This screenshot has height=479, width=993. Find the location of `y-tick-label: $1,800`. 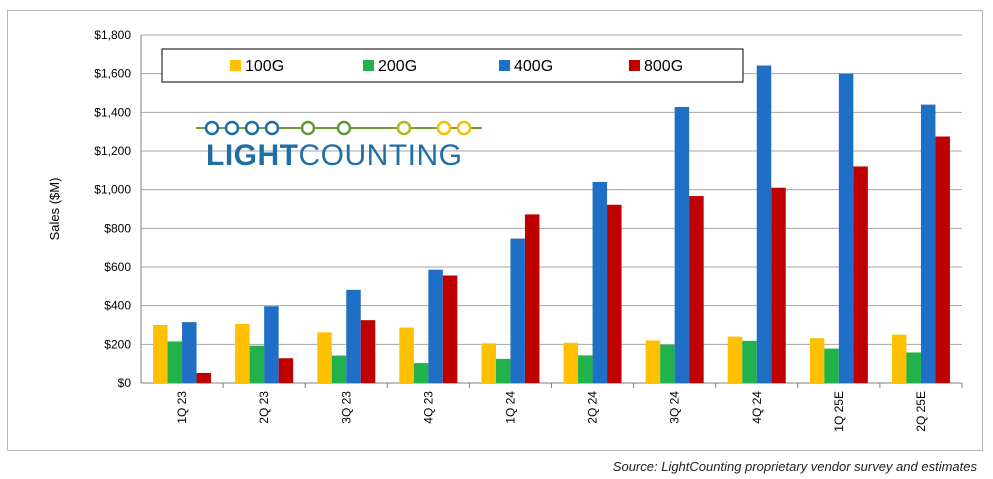

y-tick-label: $1,800 is located at coordinates (112, 35).